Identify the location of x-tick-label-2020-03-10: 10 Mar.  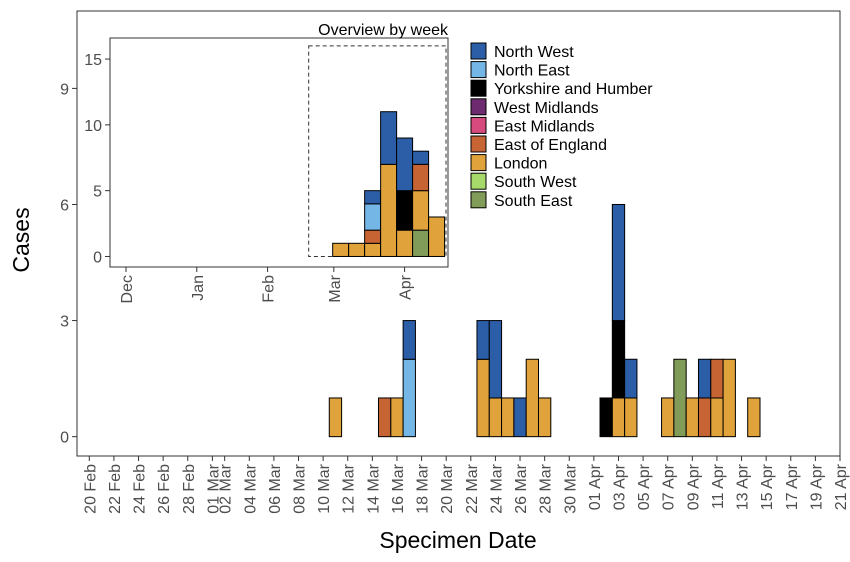
(324, 488).